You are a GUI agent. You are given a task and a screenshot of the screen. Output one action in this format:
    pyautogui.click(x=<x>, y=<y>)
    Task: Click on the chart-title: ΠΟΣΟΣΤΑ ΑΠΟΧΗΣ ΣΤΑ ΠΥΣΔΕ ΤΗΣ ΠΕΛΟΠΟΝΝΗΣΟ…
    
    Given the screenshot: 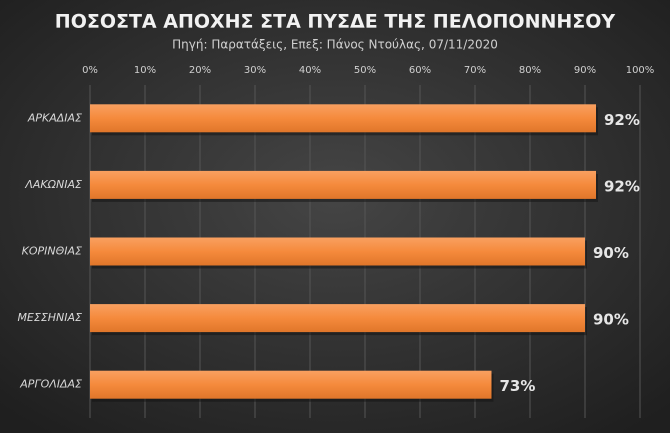 What is the action you would take?
    pyautogui.click(x=335, y=22)
    